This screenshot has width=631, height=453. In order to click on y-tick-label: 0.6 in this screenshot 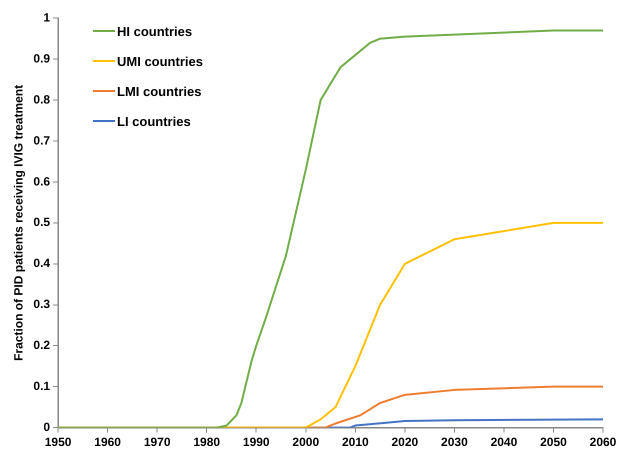, I will do `click(41, 181)`.